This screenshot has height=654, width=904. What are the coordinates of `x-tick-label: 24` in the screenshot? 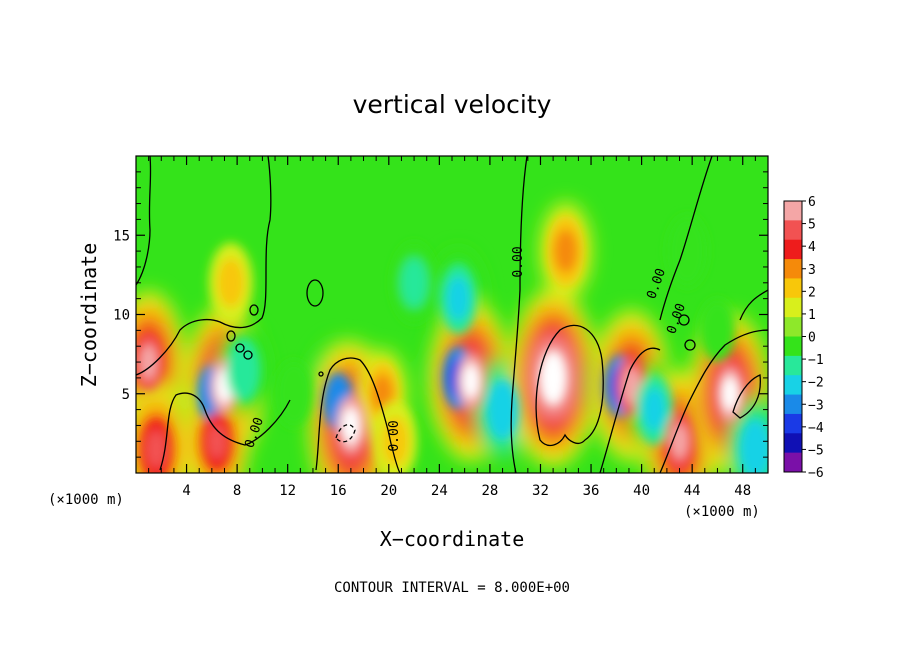 It's located at (439, 491).